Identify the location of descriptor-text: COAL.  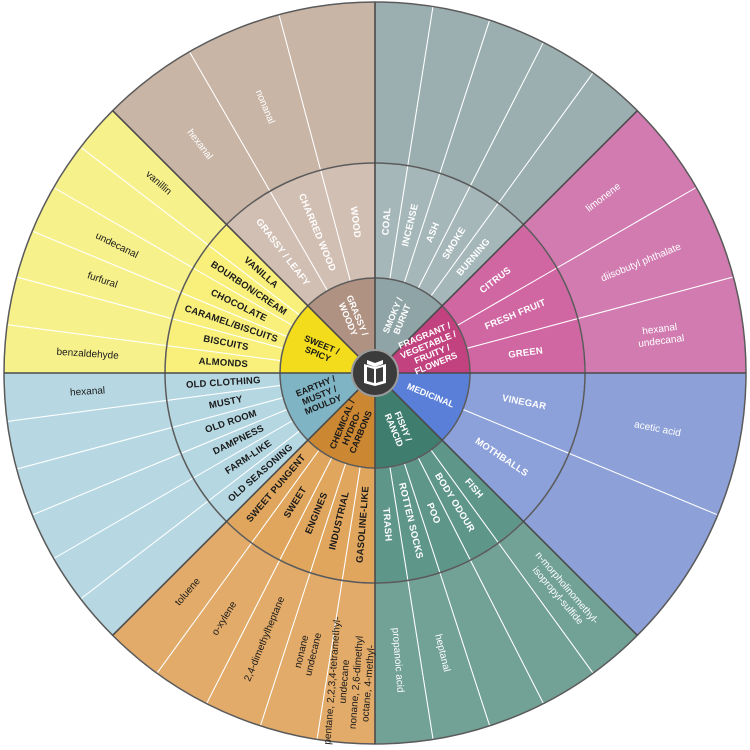
(386, 221).